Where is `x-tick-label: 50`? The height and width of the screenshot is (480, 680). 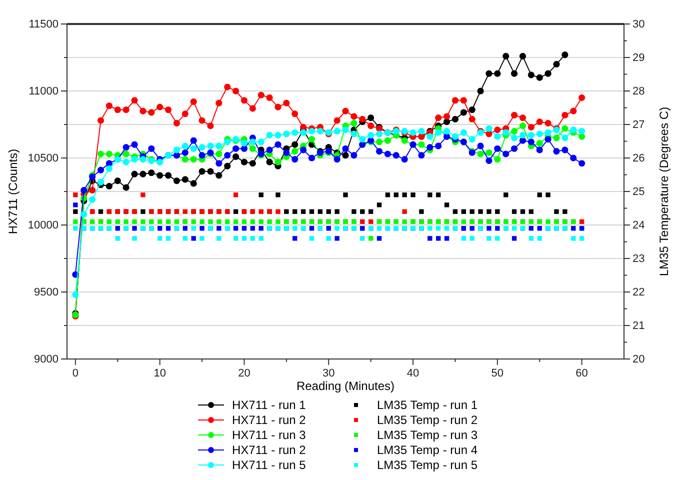
x-tick-label: 50 is located at coordinates (497, 373).